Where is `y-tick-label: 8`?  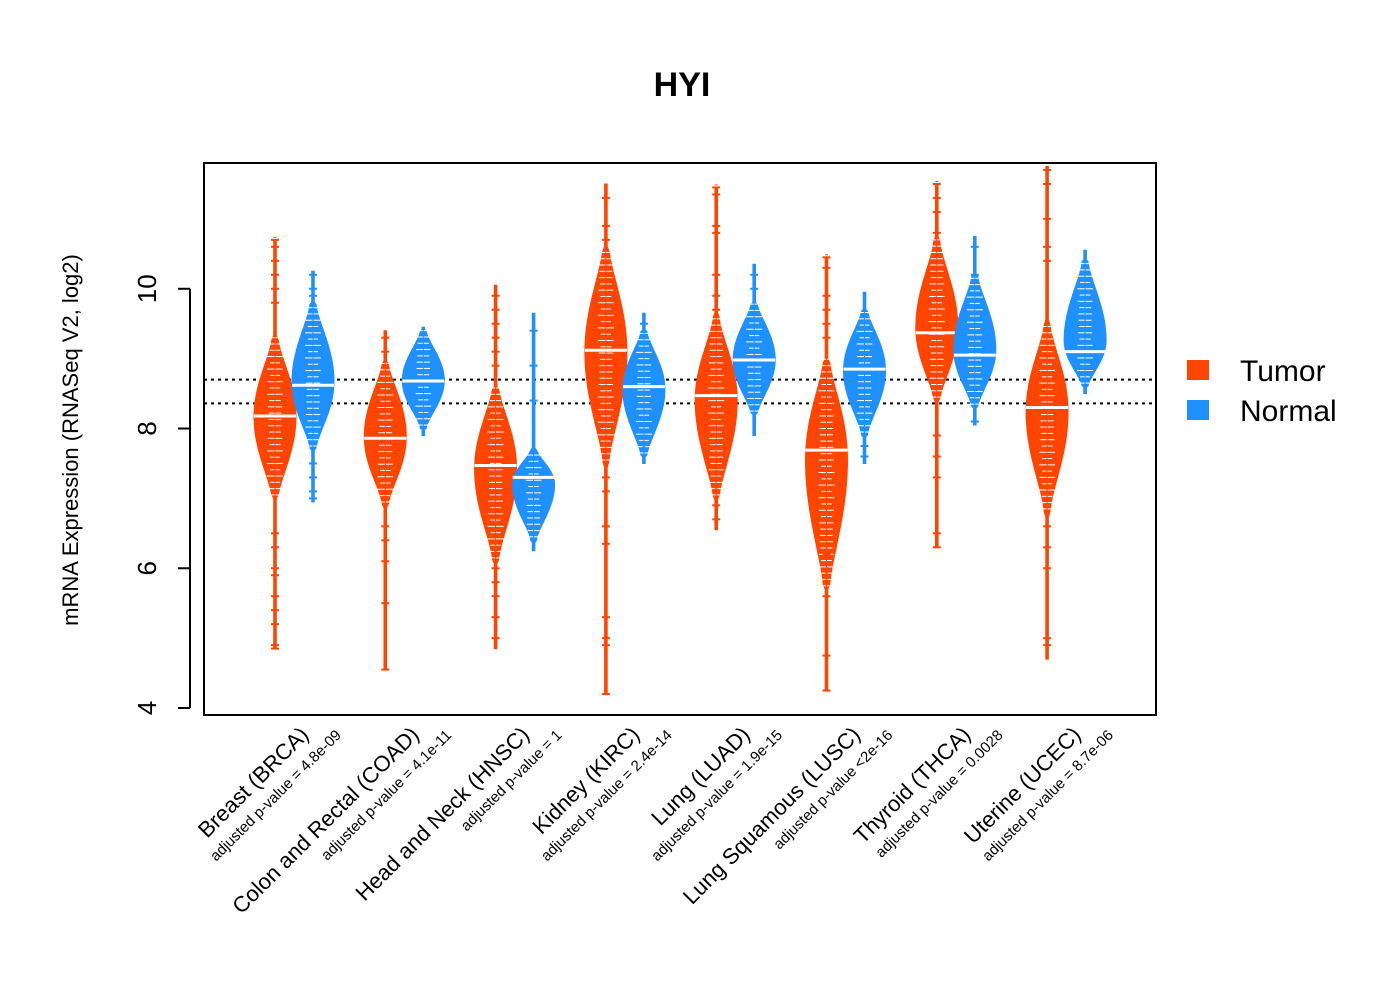 y-tick-label: 8 is located at coordinates (147, 428).